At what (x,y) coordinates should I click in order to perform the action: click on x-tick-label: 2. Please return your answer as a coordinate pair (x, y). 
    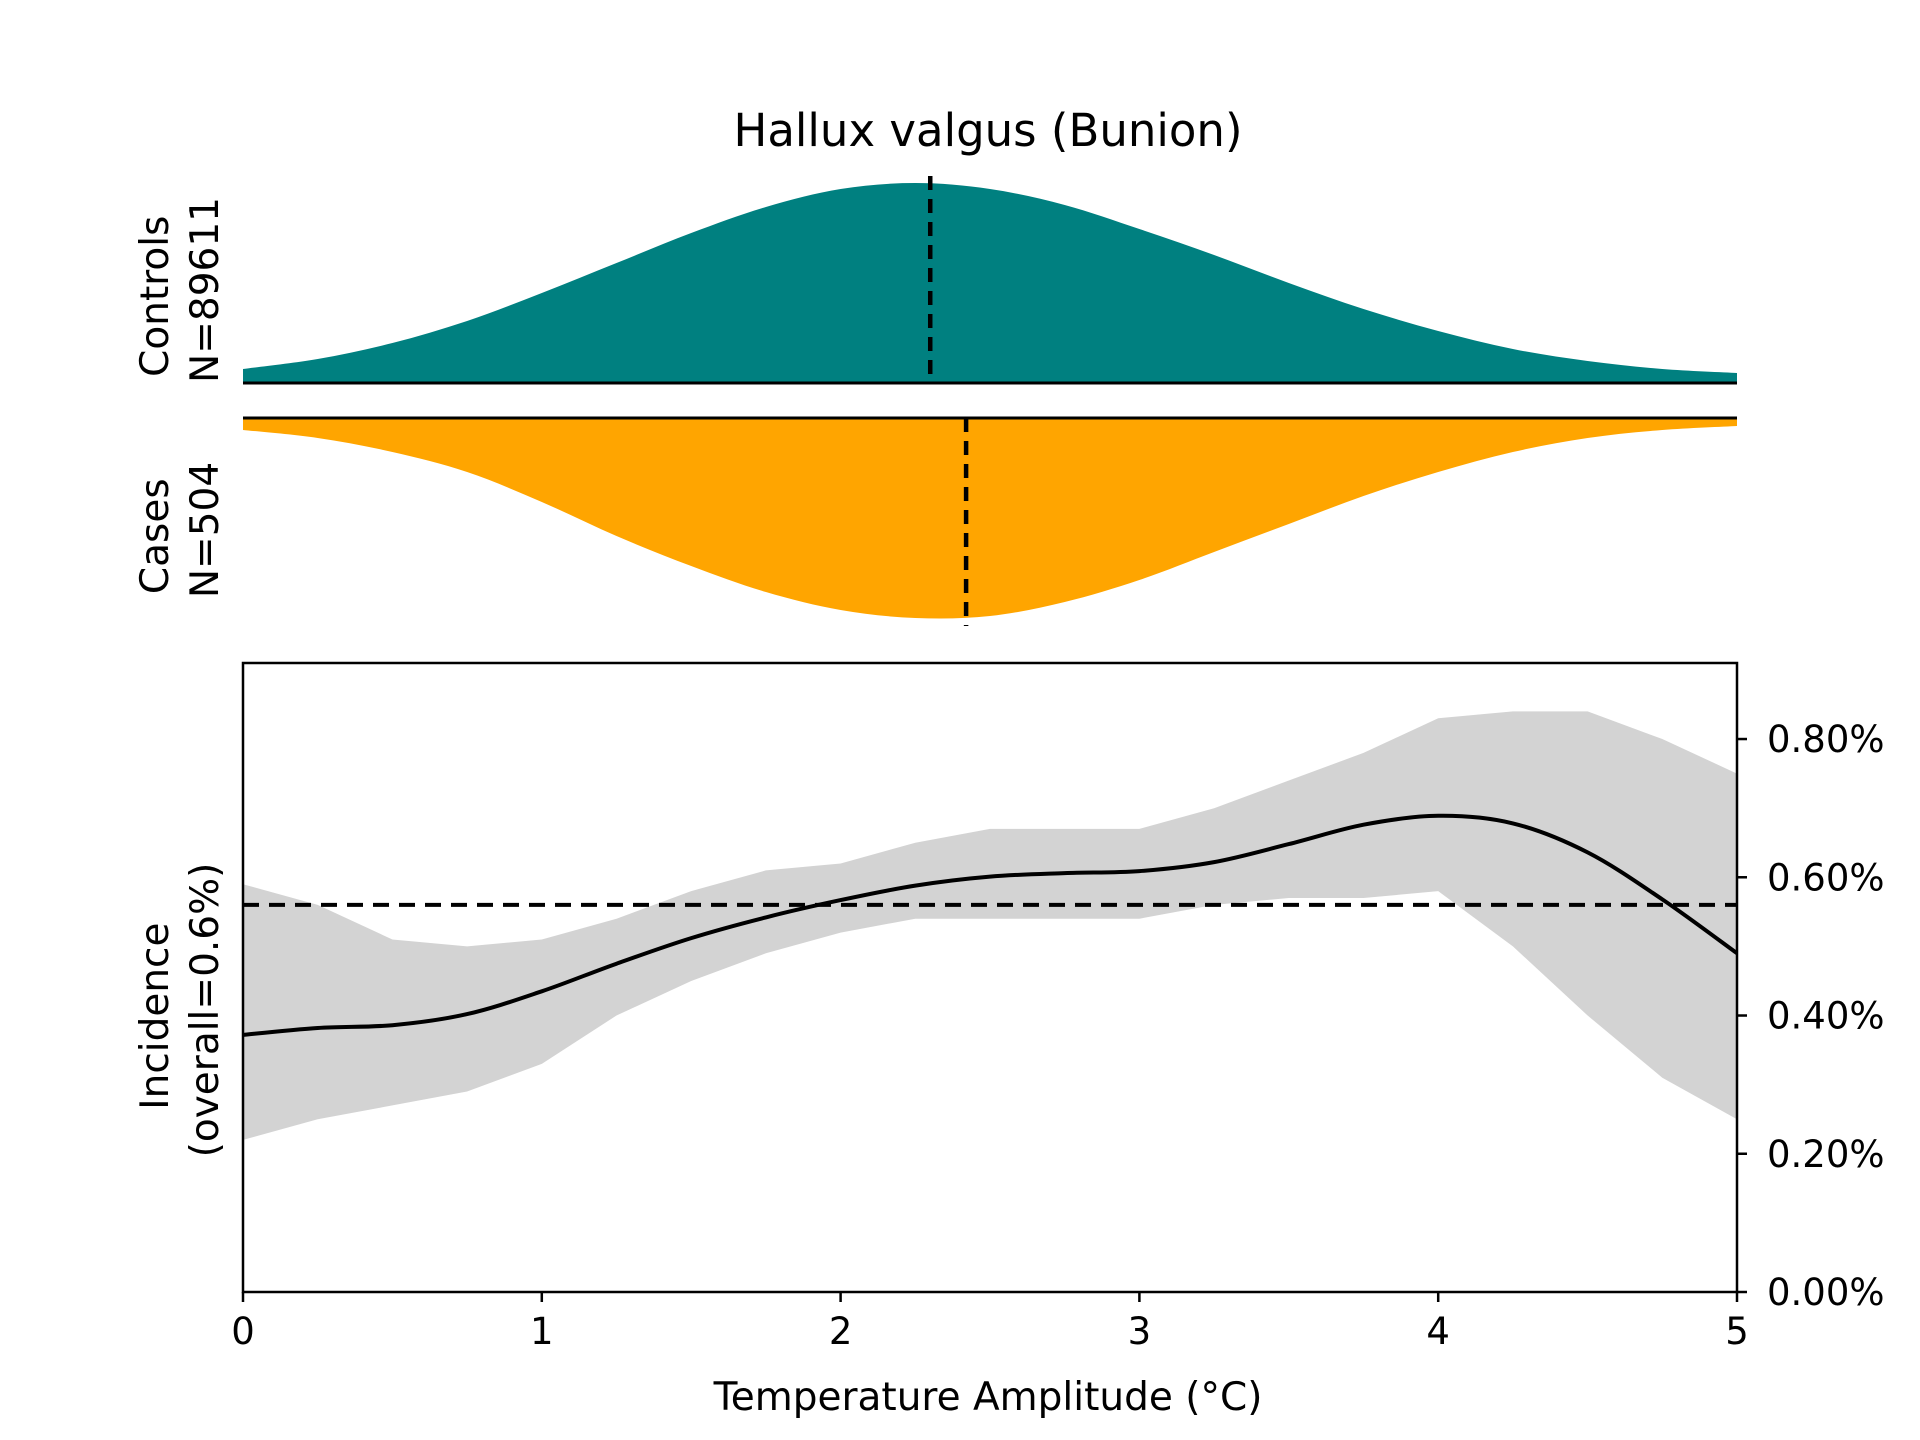
    Looking at the image, I should click on (841, 1331).